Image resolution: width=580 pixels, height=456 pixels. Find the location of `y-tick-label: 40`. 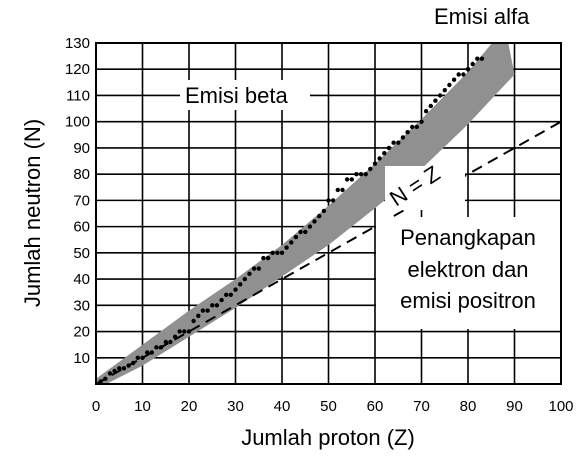

y-tick-label: 40 is located at coordinates (81, 279).